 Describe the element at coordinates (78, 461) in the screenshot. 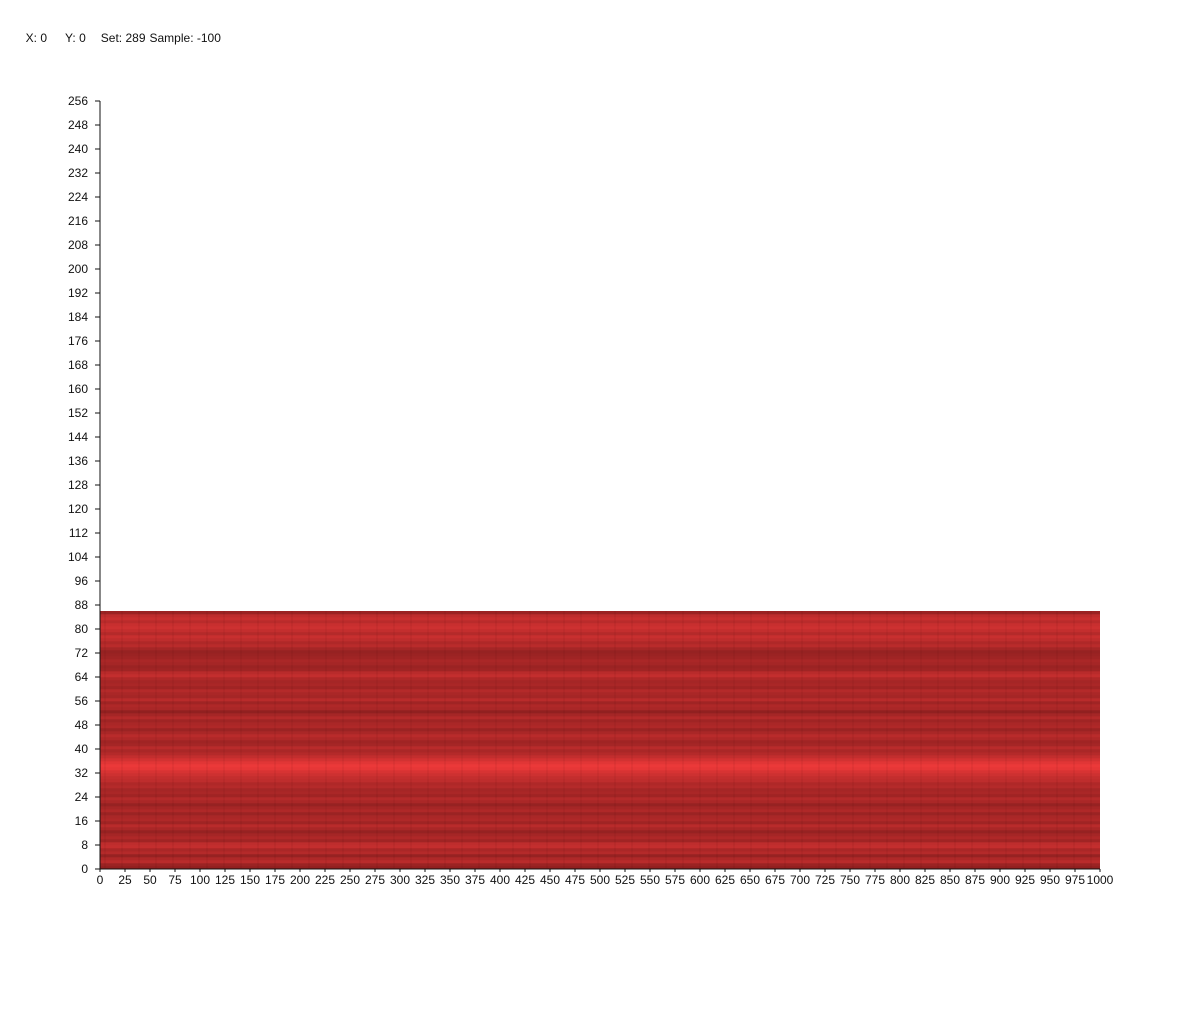

I see `y-tick-label: 136` at that location.